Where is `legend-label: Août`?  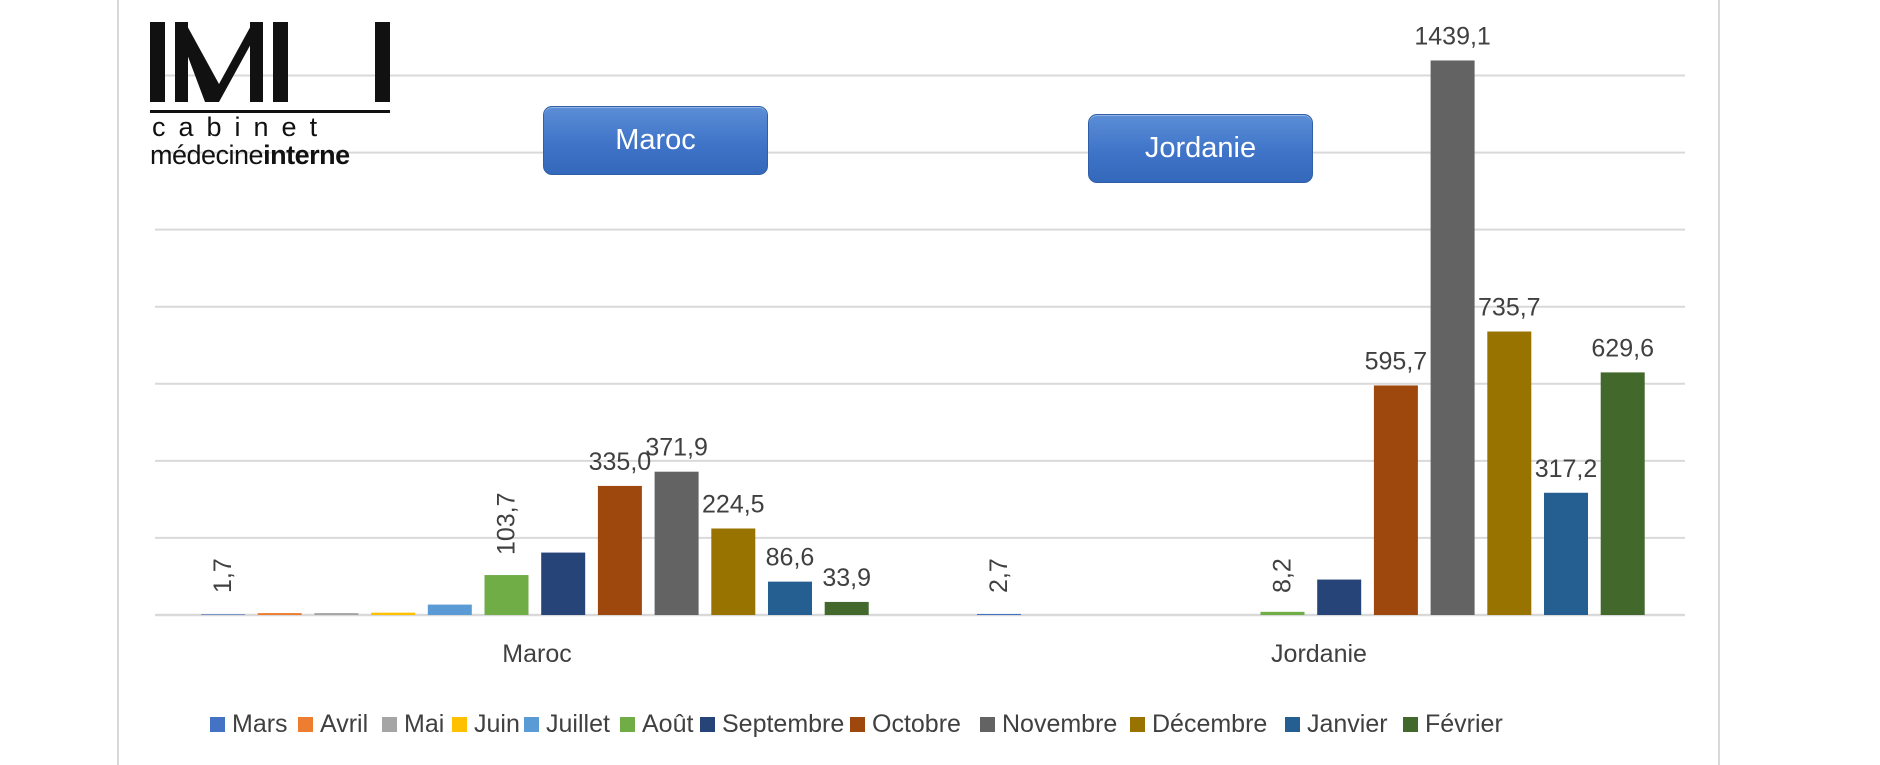 legend-label: Août is located at coordinates (667, 724).